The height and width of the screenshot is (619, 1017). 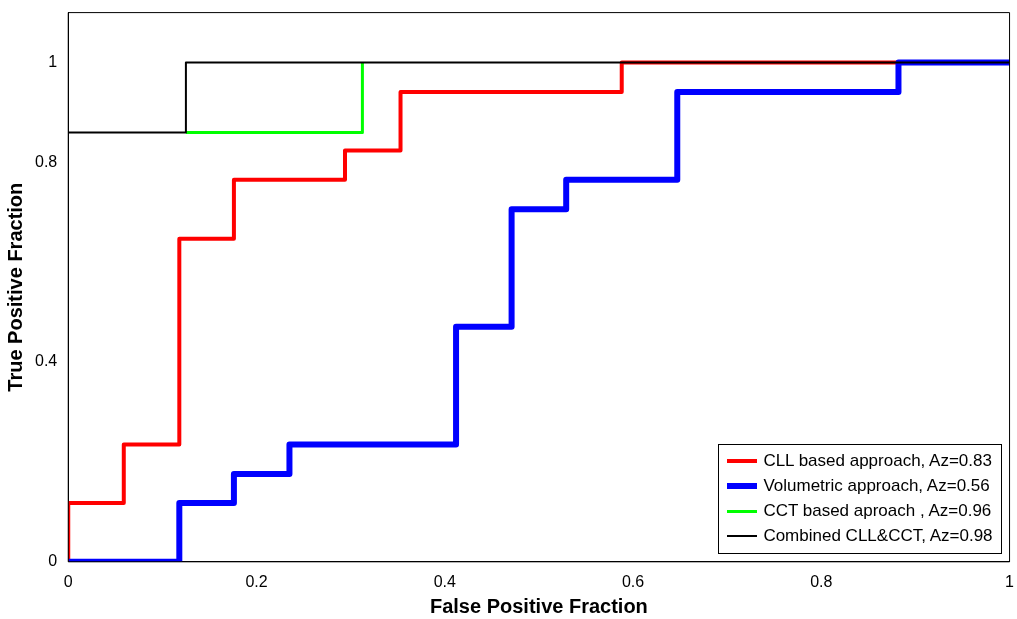 I want to click on x-tick-label: 0, so click(x=68, y=581).